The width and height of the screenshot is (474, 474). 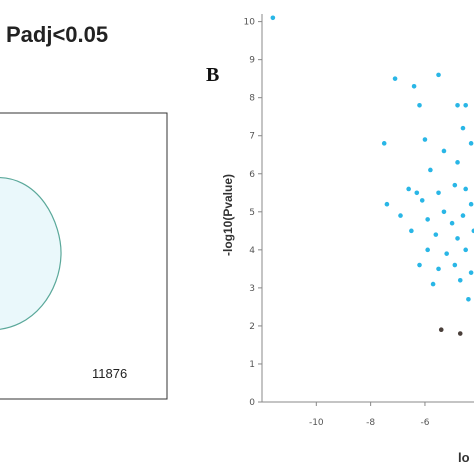 What do you see at coordinates (252, 99) in the screenshot?
I see `y-tick-label: 8` at bounding box center [252, 99].